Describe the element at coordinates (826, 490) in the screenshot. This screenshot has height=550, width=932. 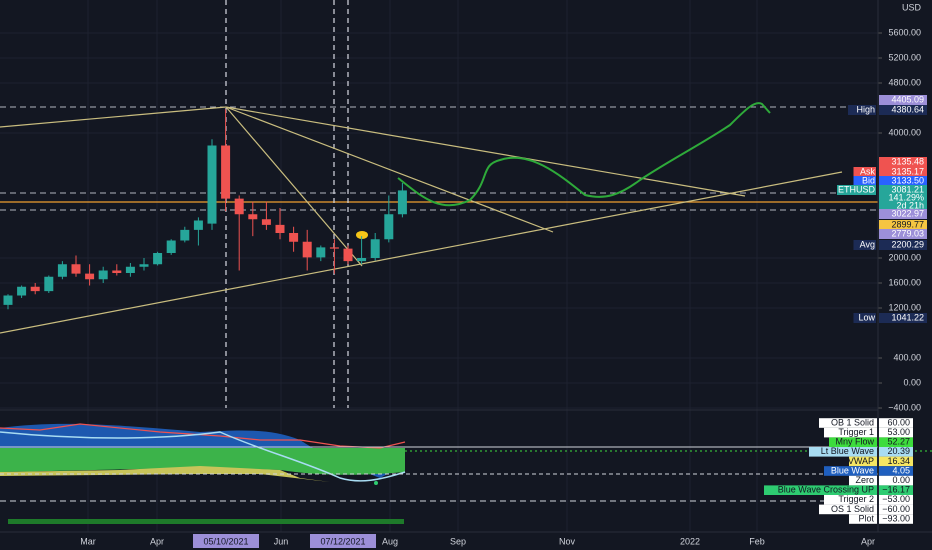
I see `indicator-tag-name: Blue Wave Crossing UP` at that location.